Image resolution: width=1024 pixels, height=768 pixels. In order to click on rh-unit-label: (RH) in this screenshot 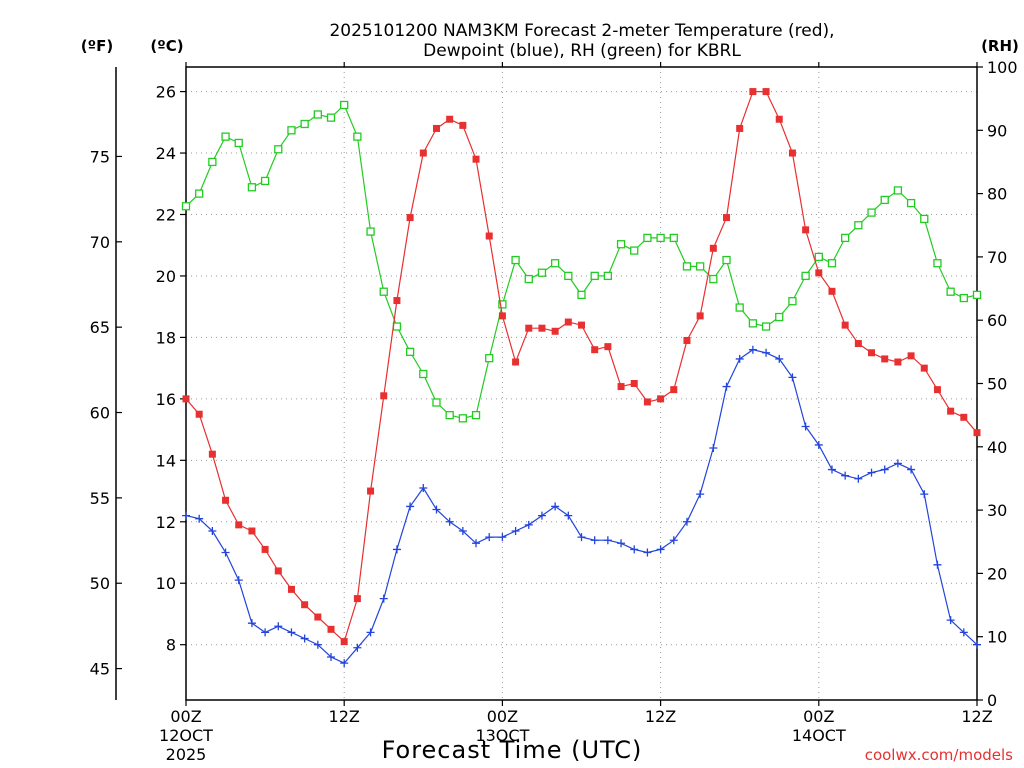, I will do `click(1000, 46)`.